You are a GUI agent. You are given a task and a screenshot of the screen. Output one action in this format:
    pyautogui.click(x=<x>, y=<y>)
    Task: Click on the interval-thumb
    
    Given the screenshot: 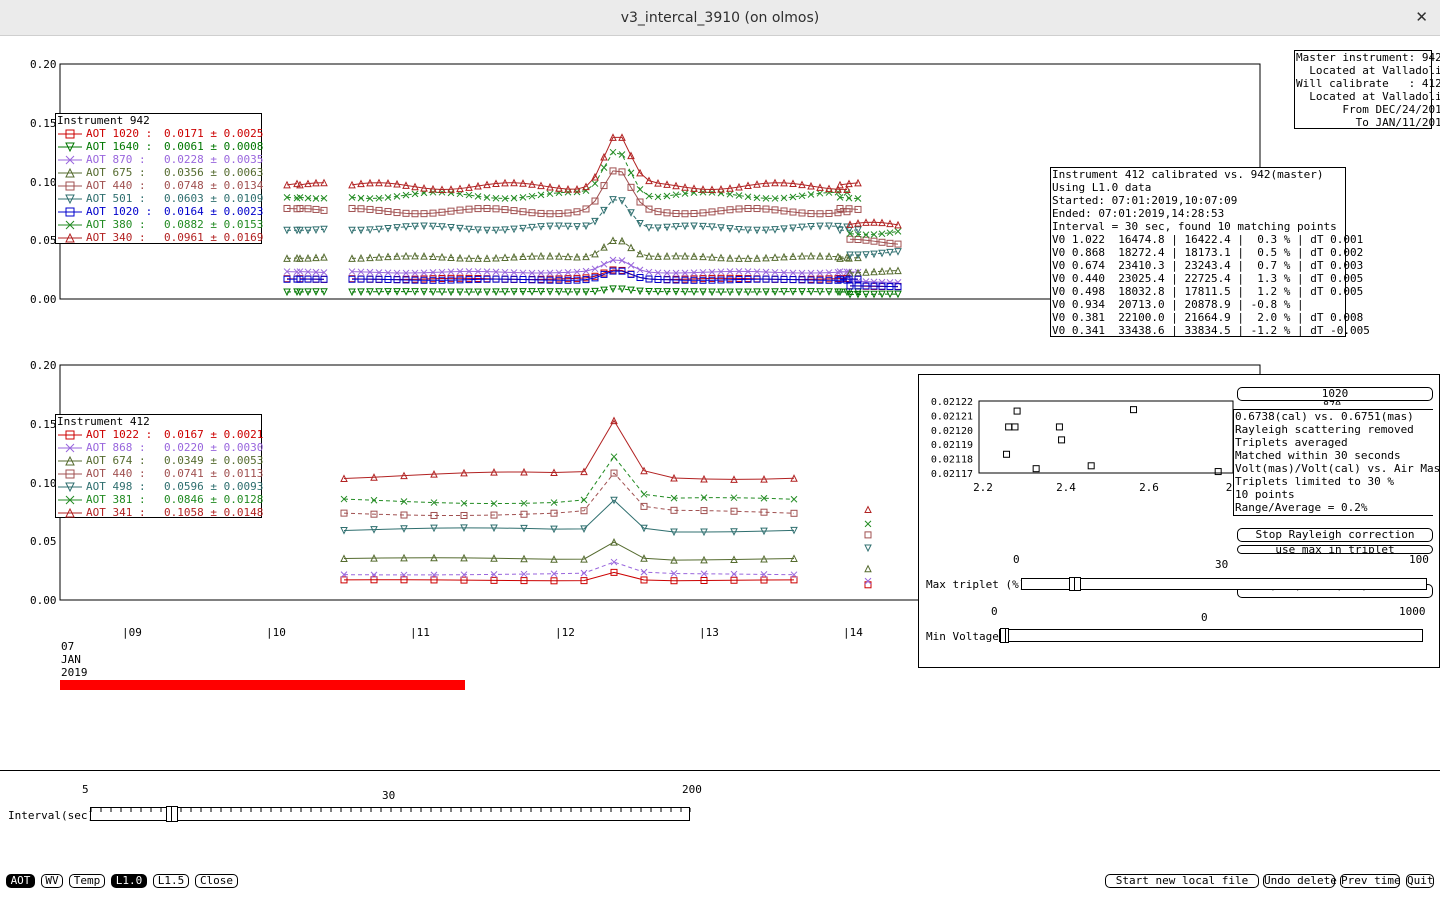 What is the action you would take?
    pyautogui.click(x=172, y=814)
    